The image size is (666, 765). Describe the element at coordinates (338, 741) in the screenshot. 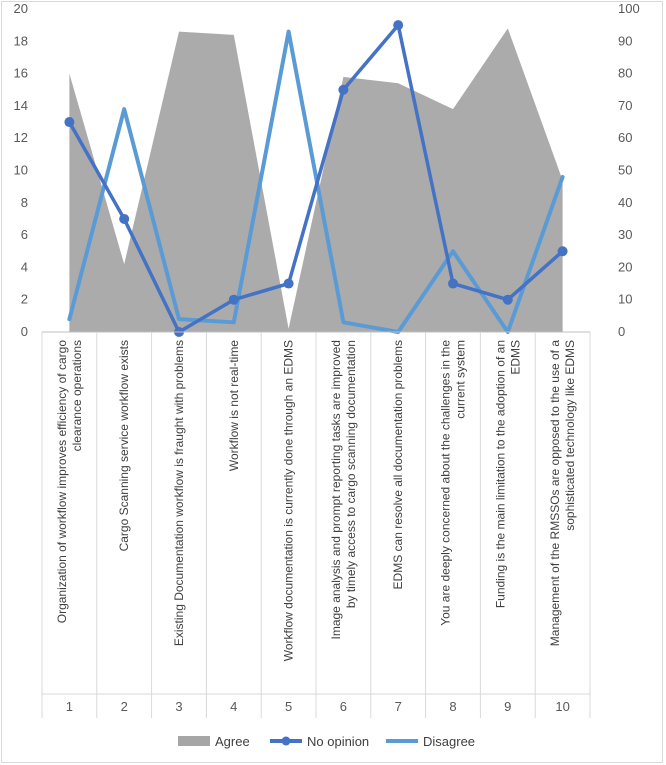

I see `legend-label-no-opinion: No opinion` at that location.